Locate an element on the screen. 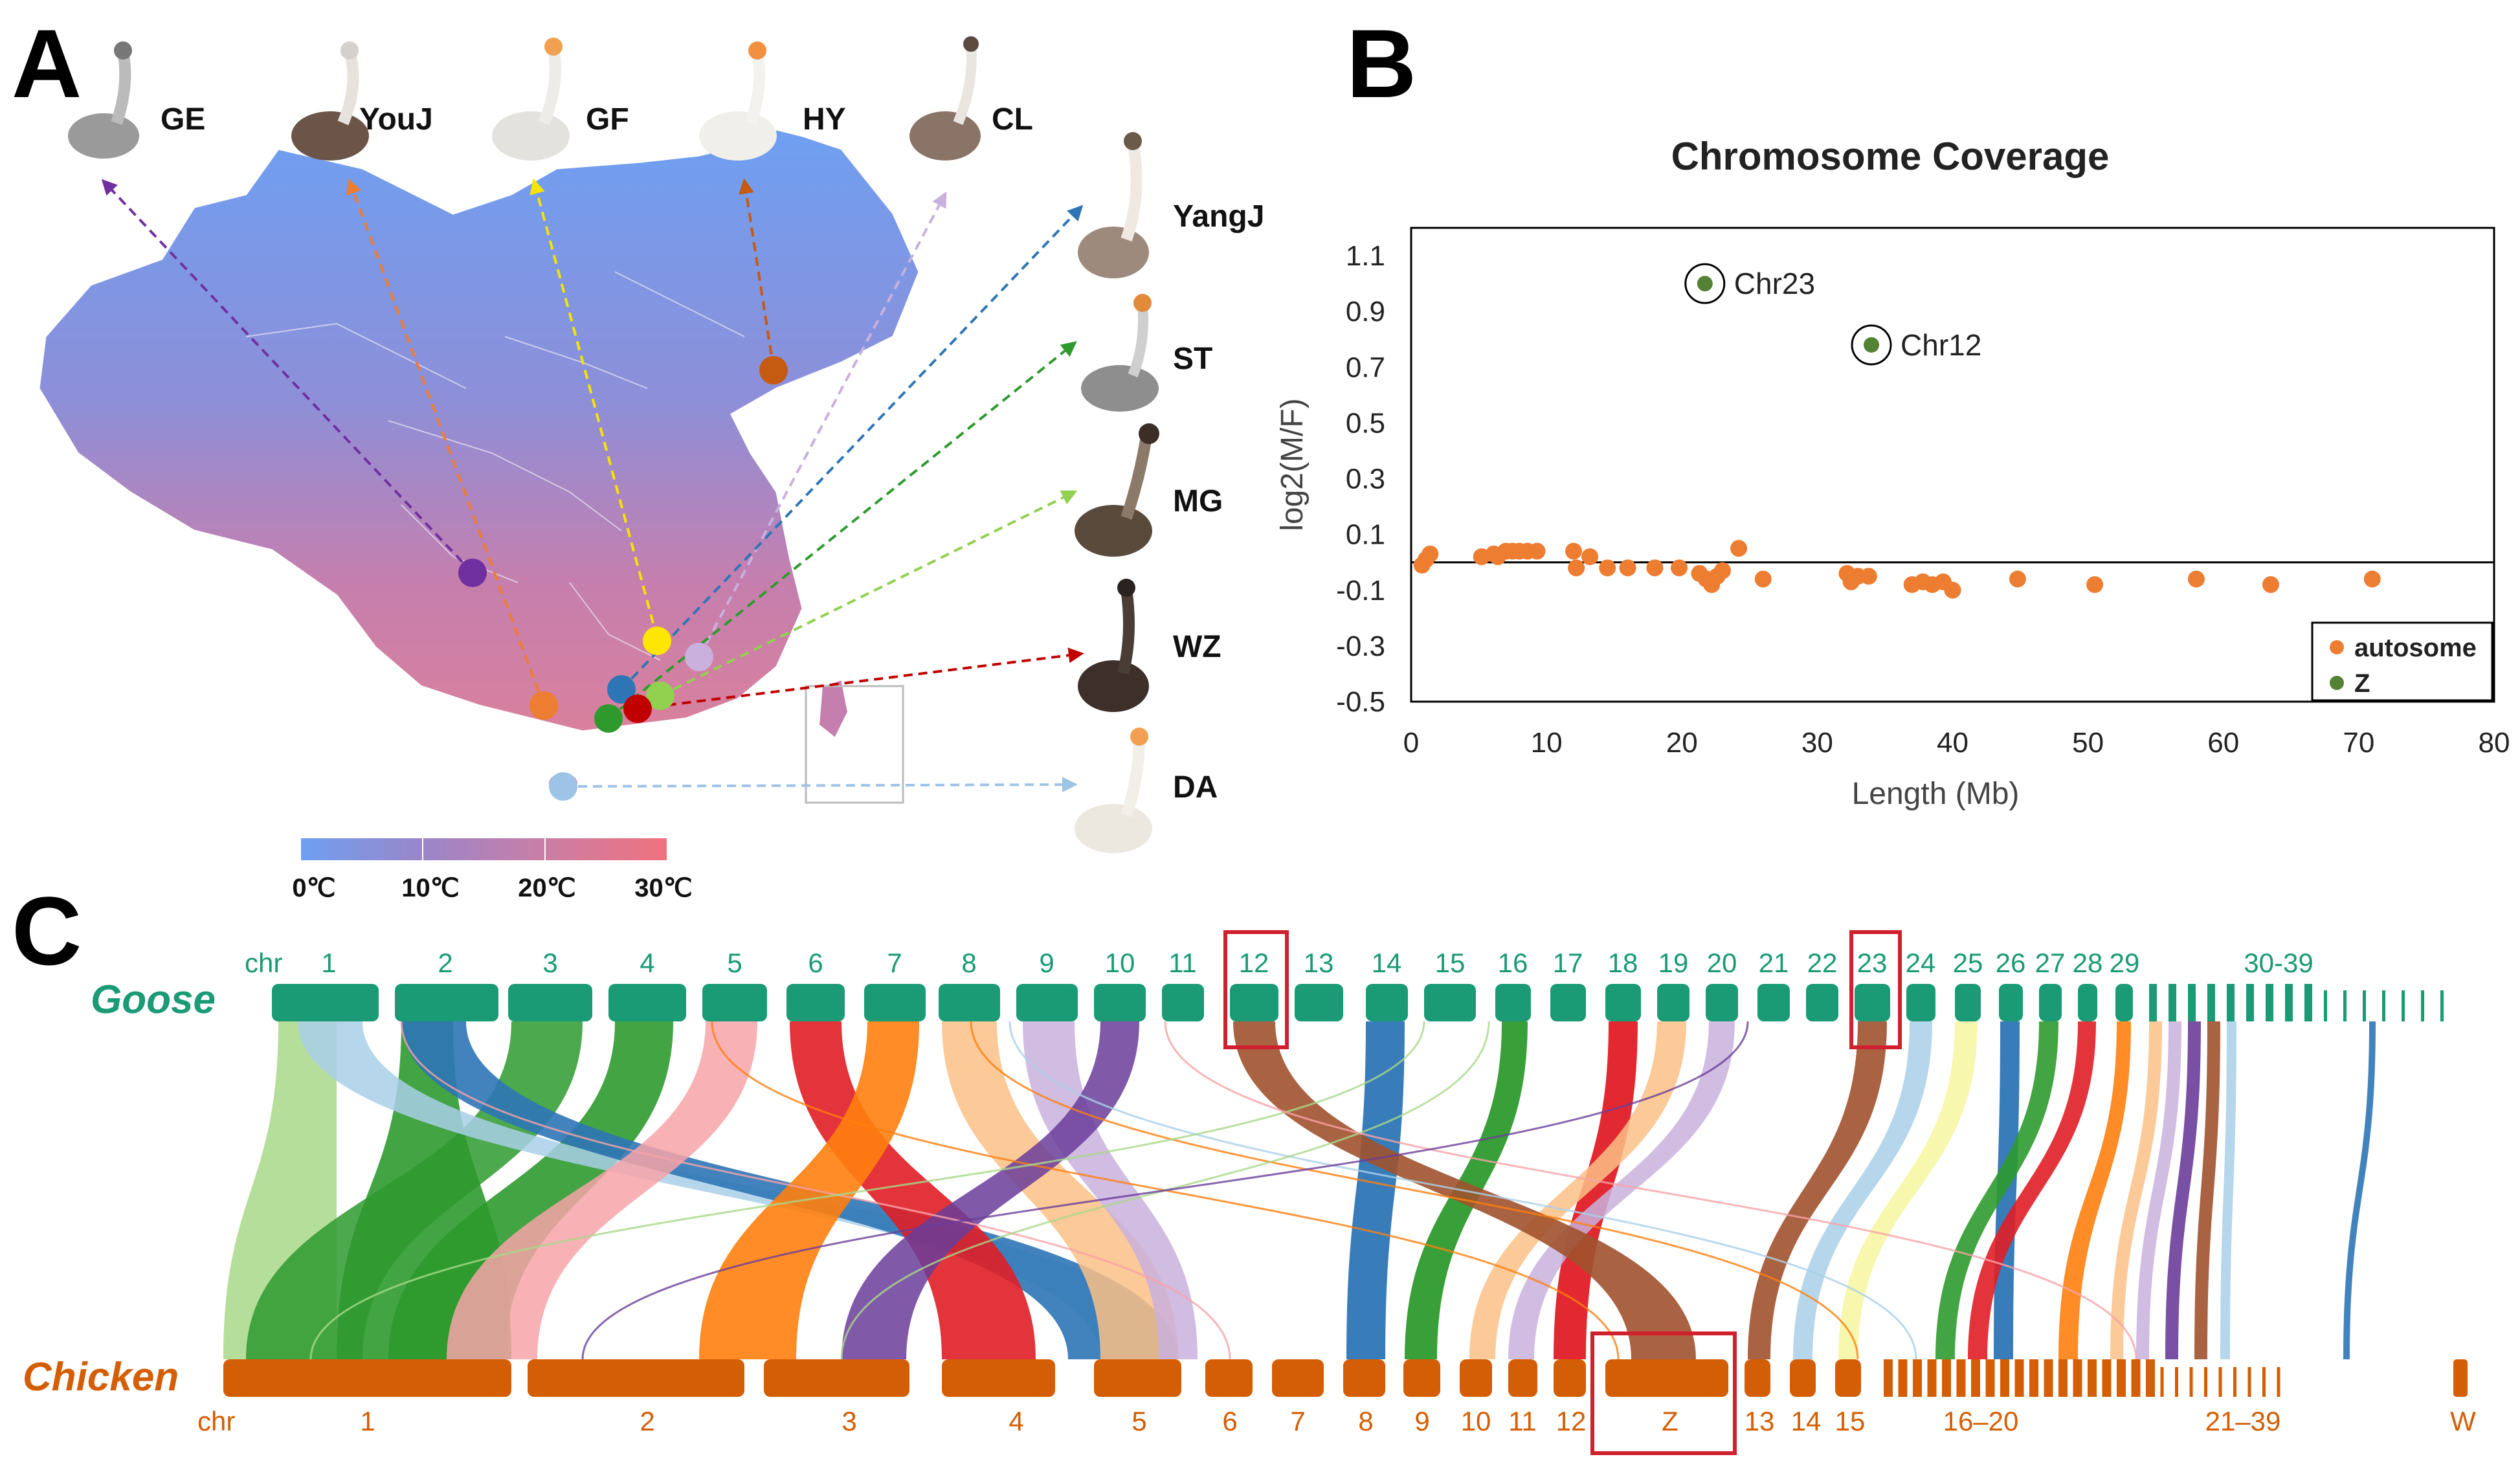 The width and height of the screenshot is (2520, 1459). data-points is located at coordinates (1897, 431).